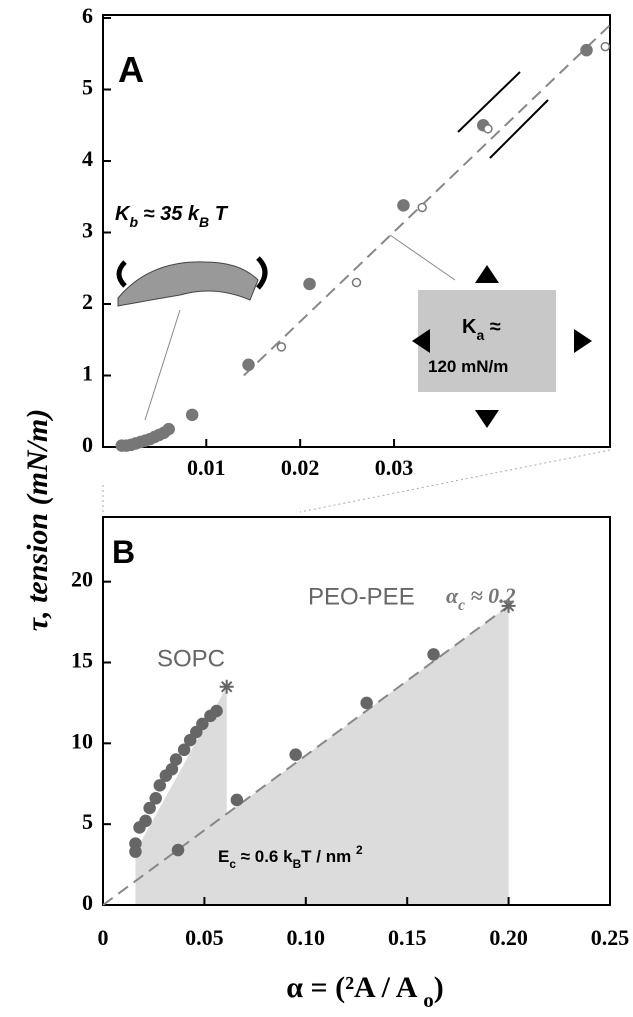  Describe the element at coordinates (219, 214) in the screenshot. I see `text-part: T` at that location.